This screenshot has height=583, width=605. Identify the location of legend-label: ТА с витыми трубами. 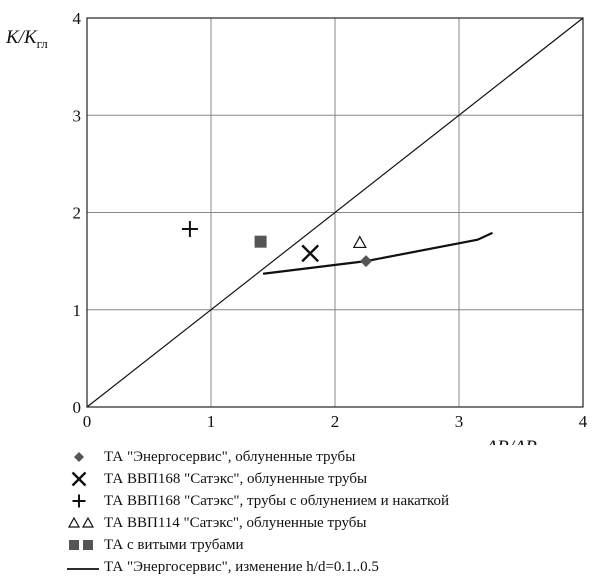
(174, 544).